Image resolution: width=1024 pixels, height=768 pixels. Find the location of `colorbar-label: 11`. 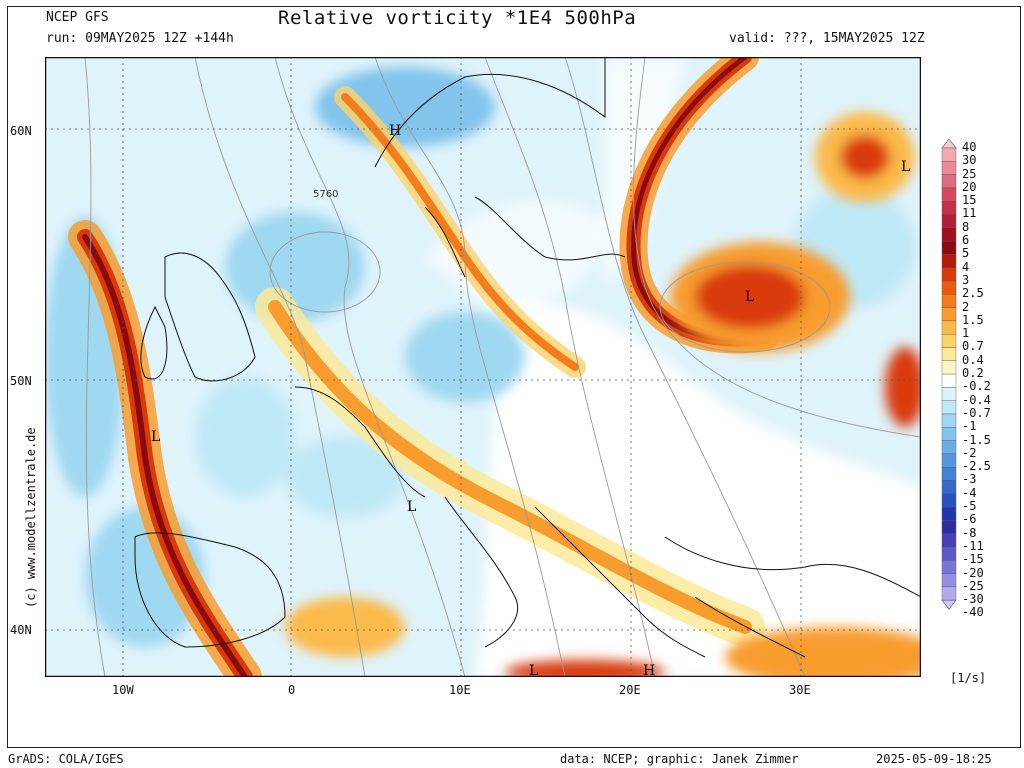

colorbar-label: 11 is located at coordinates (969, 213).